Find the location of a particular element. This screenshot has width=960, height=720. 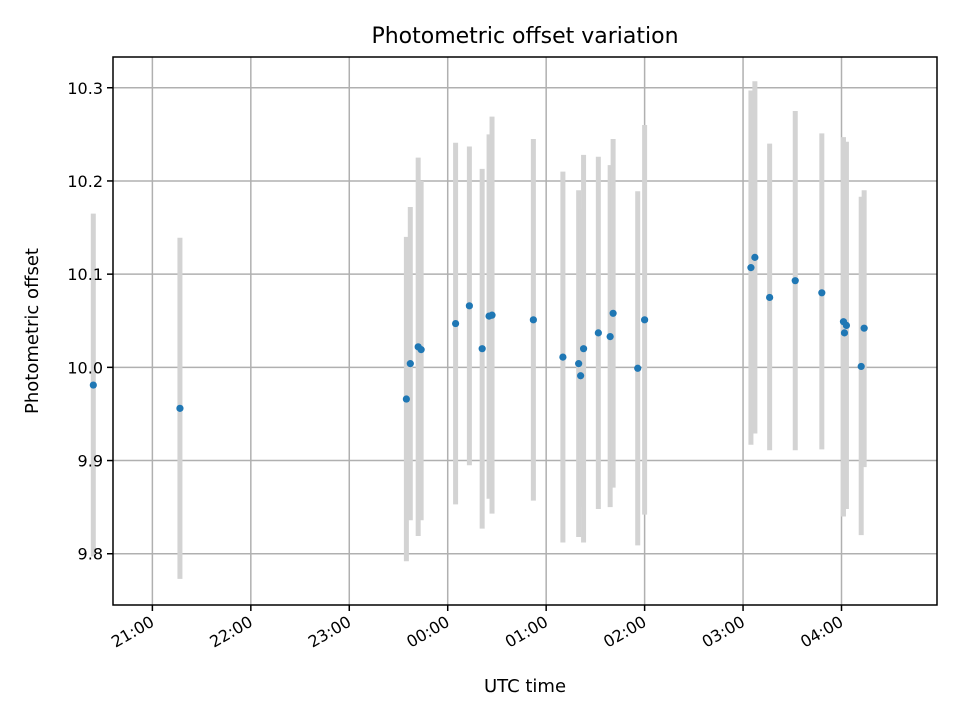

x-axis-label: UTC time is located at coordinates (525, 686).